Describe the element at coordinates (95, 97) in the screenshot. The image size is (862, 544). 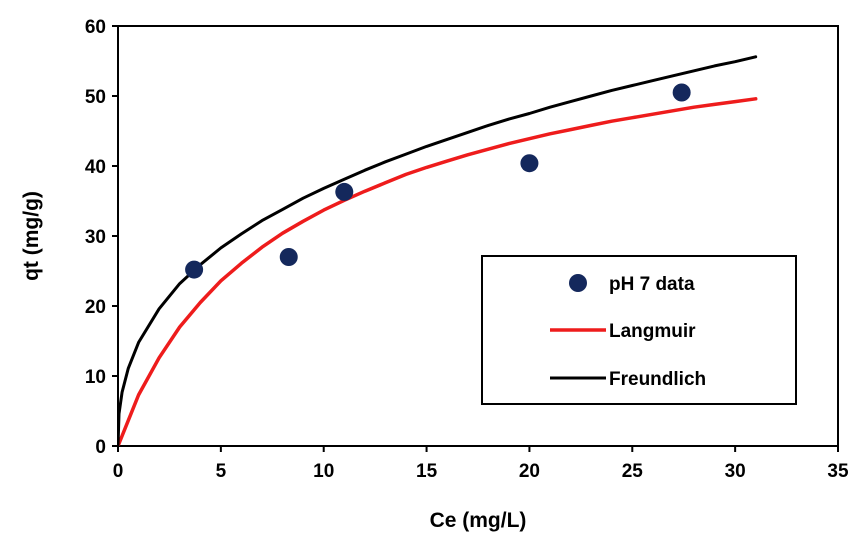
I see `y-tick-label: 50` at that location.